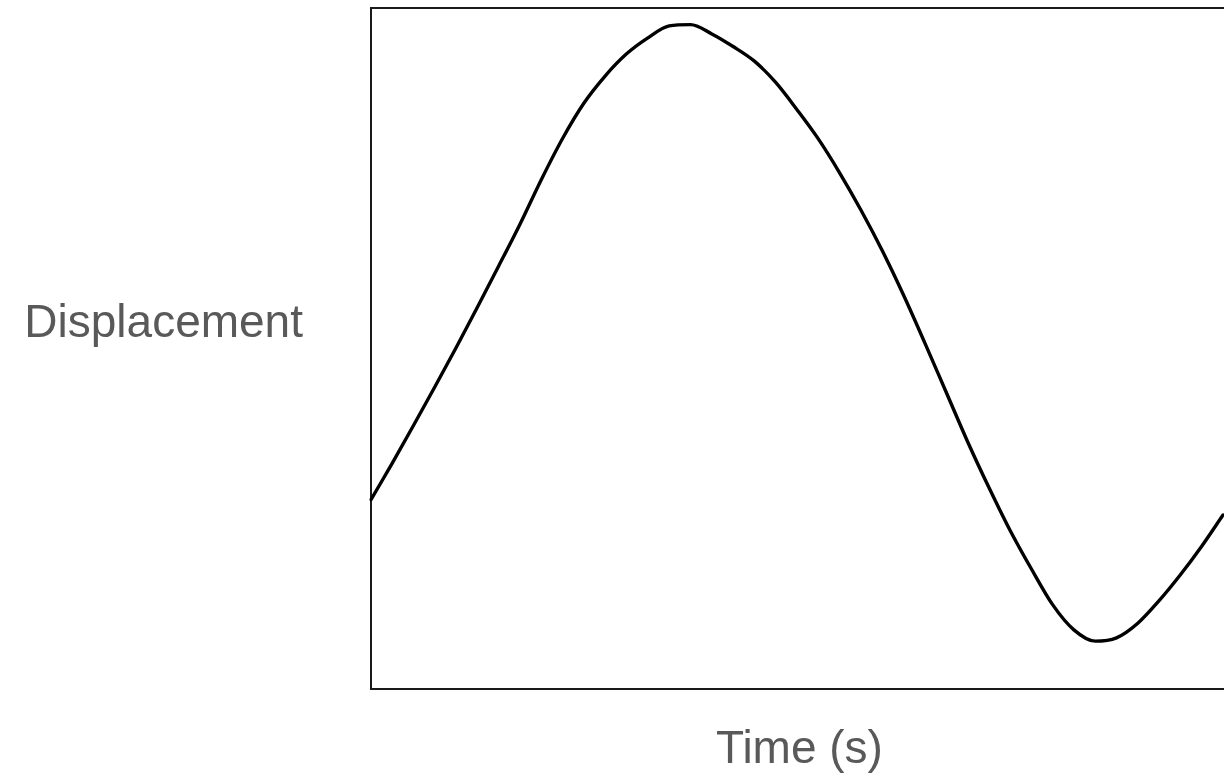  I want to click on x-axis-title: Time (s), so click(799, 747).